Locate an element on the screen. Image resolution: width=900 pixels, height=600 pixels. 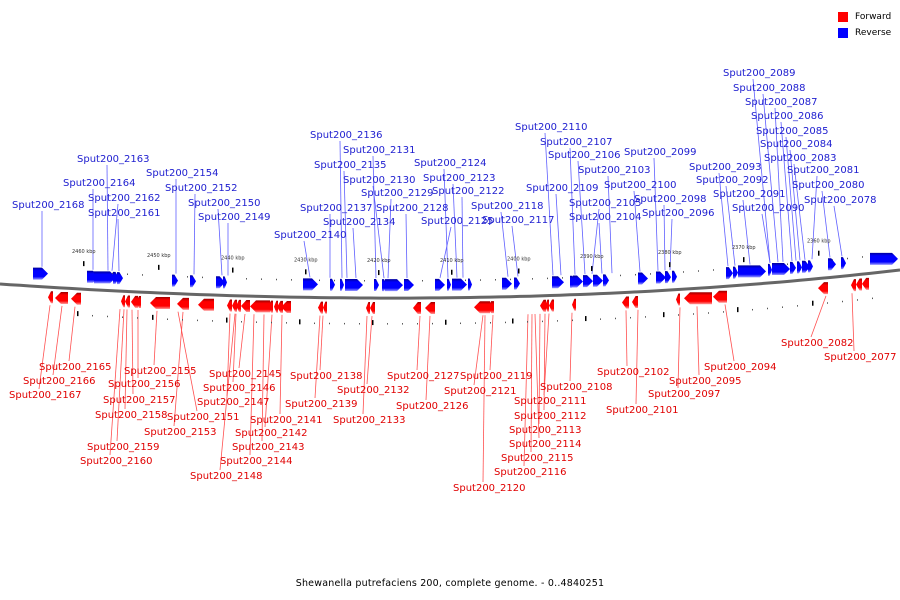
forward-gene-label: Sput200_2108 is located at coordinates (576, 387).